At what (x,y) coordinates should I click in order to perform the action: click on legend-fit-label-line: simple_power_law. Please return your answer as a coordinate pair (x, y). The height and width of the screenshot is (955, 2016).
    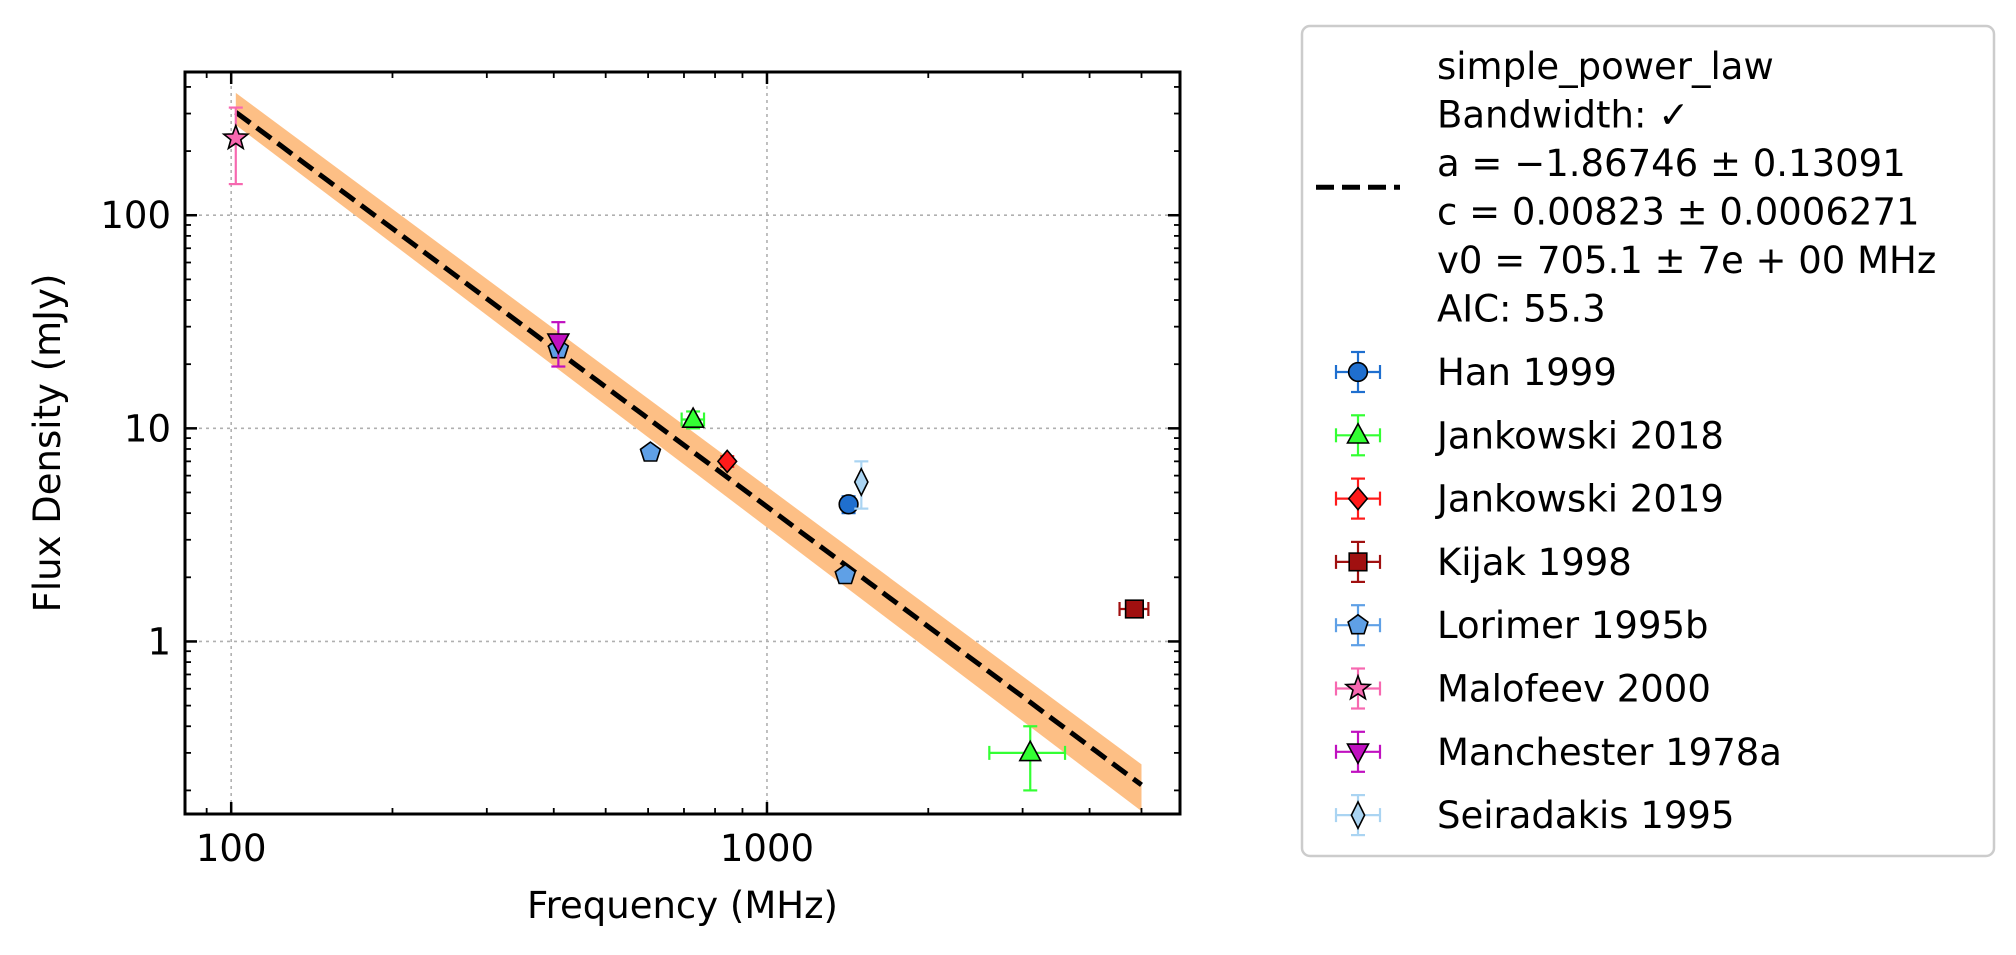
    Looking at the image, I should click on (1605, 66).